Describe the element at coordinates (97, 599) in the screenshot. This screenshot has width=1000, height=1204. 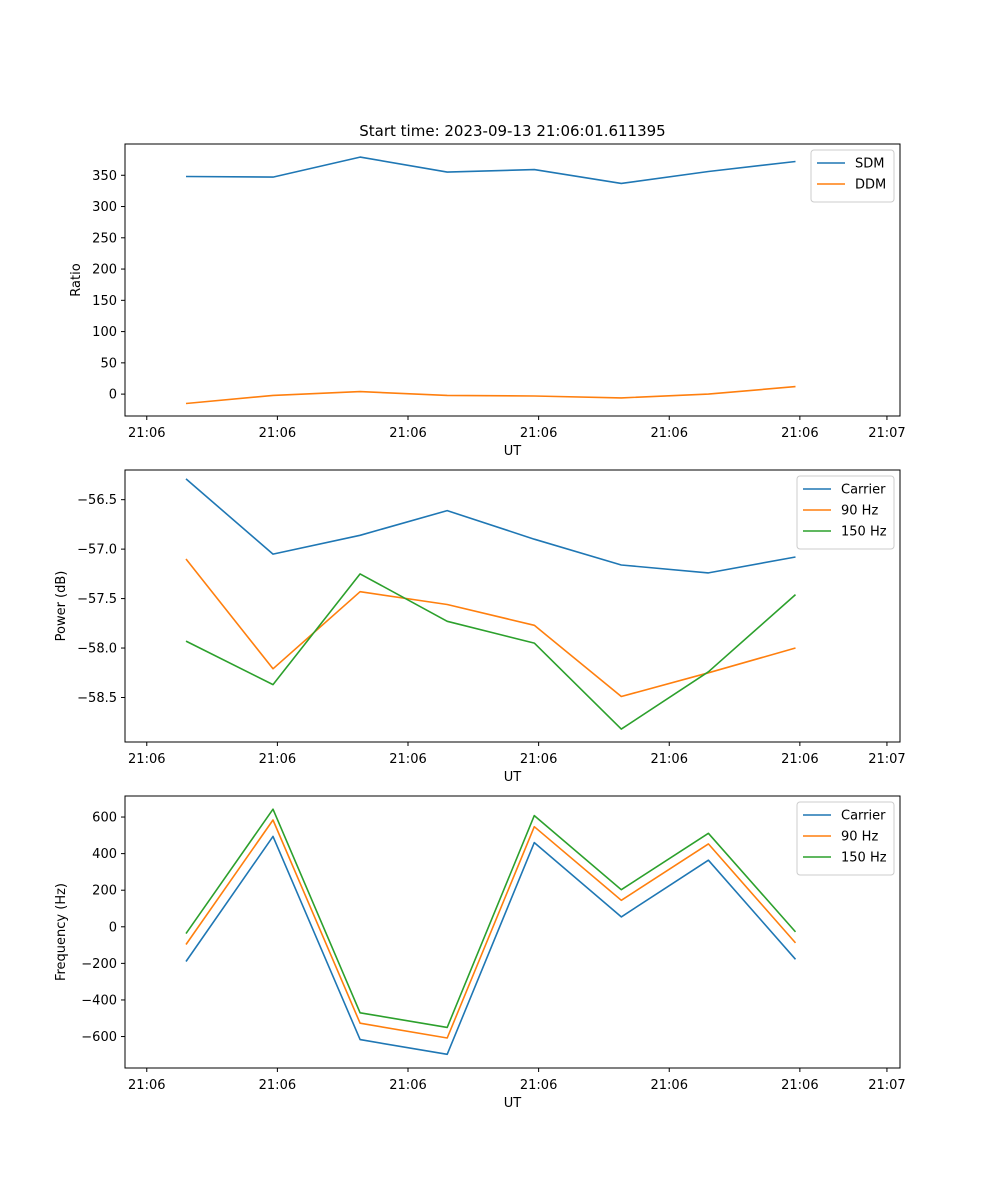
I see `y-tick-label: −57.5` at that location.